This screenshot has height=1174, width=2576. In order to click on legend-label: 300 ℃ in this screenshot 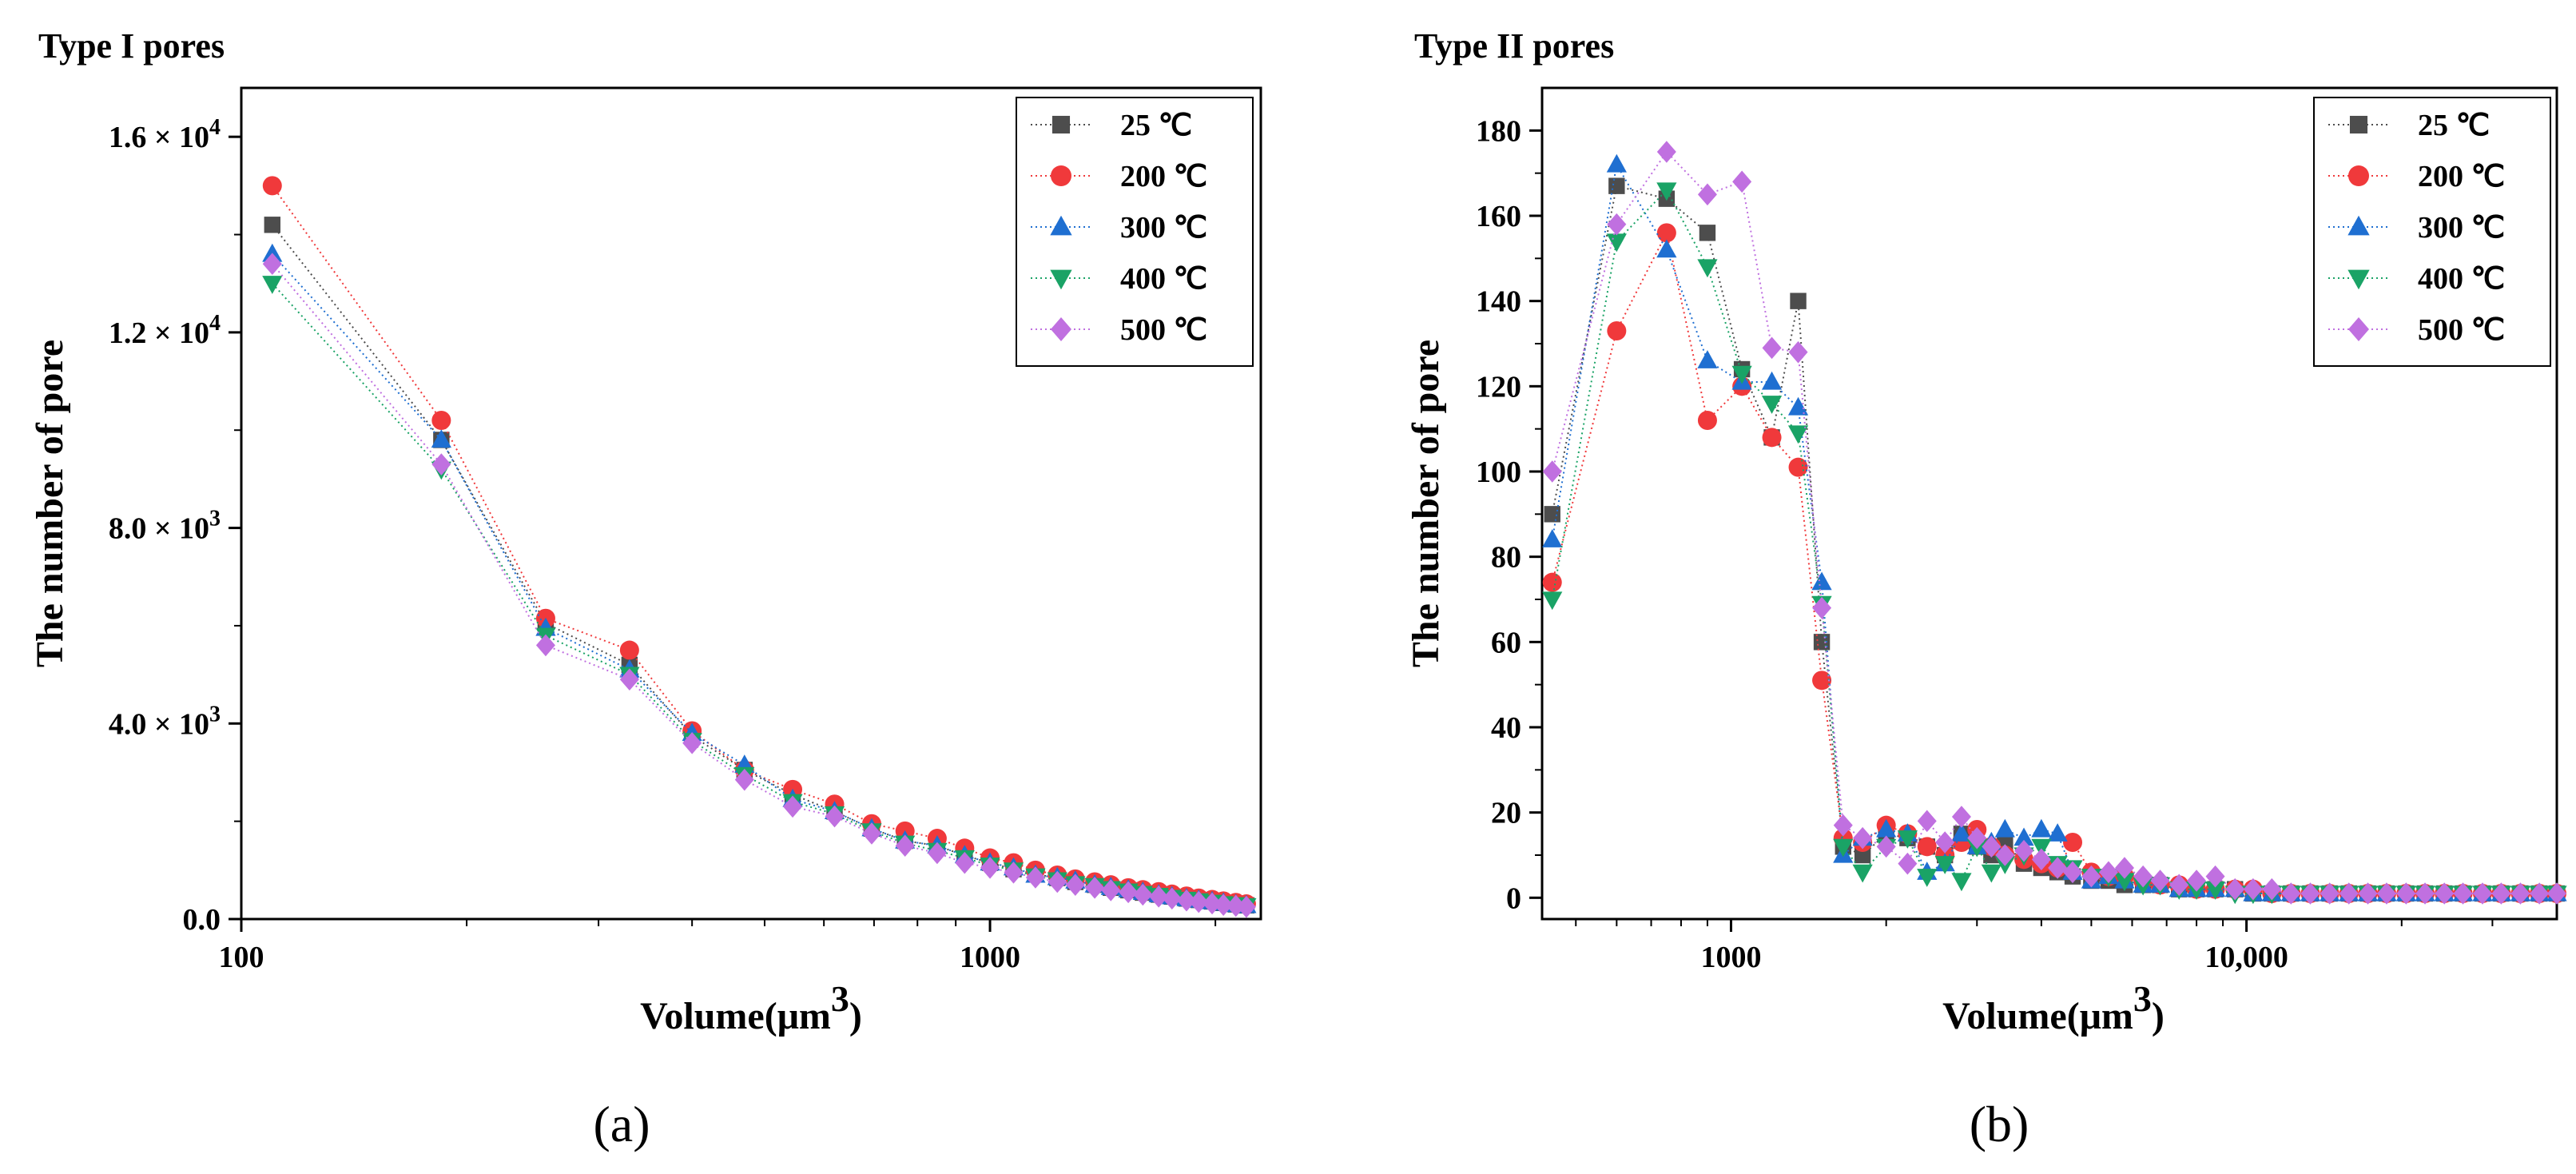, I will do `click(1163, 228)`.